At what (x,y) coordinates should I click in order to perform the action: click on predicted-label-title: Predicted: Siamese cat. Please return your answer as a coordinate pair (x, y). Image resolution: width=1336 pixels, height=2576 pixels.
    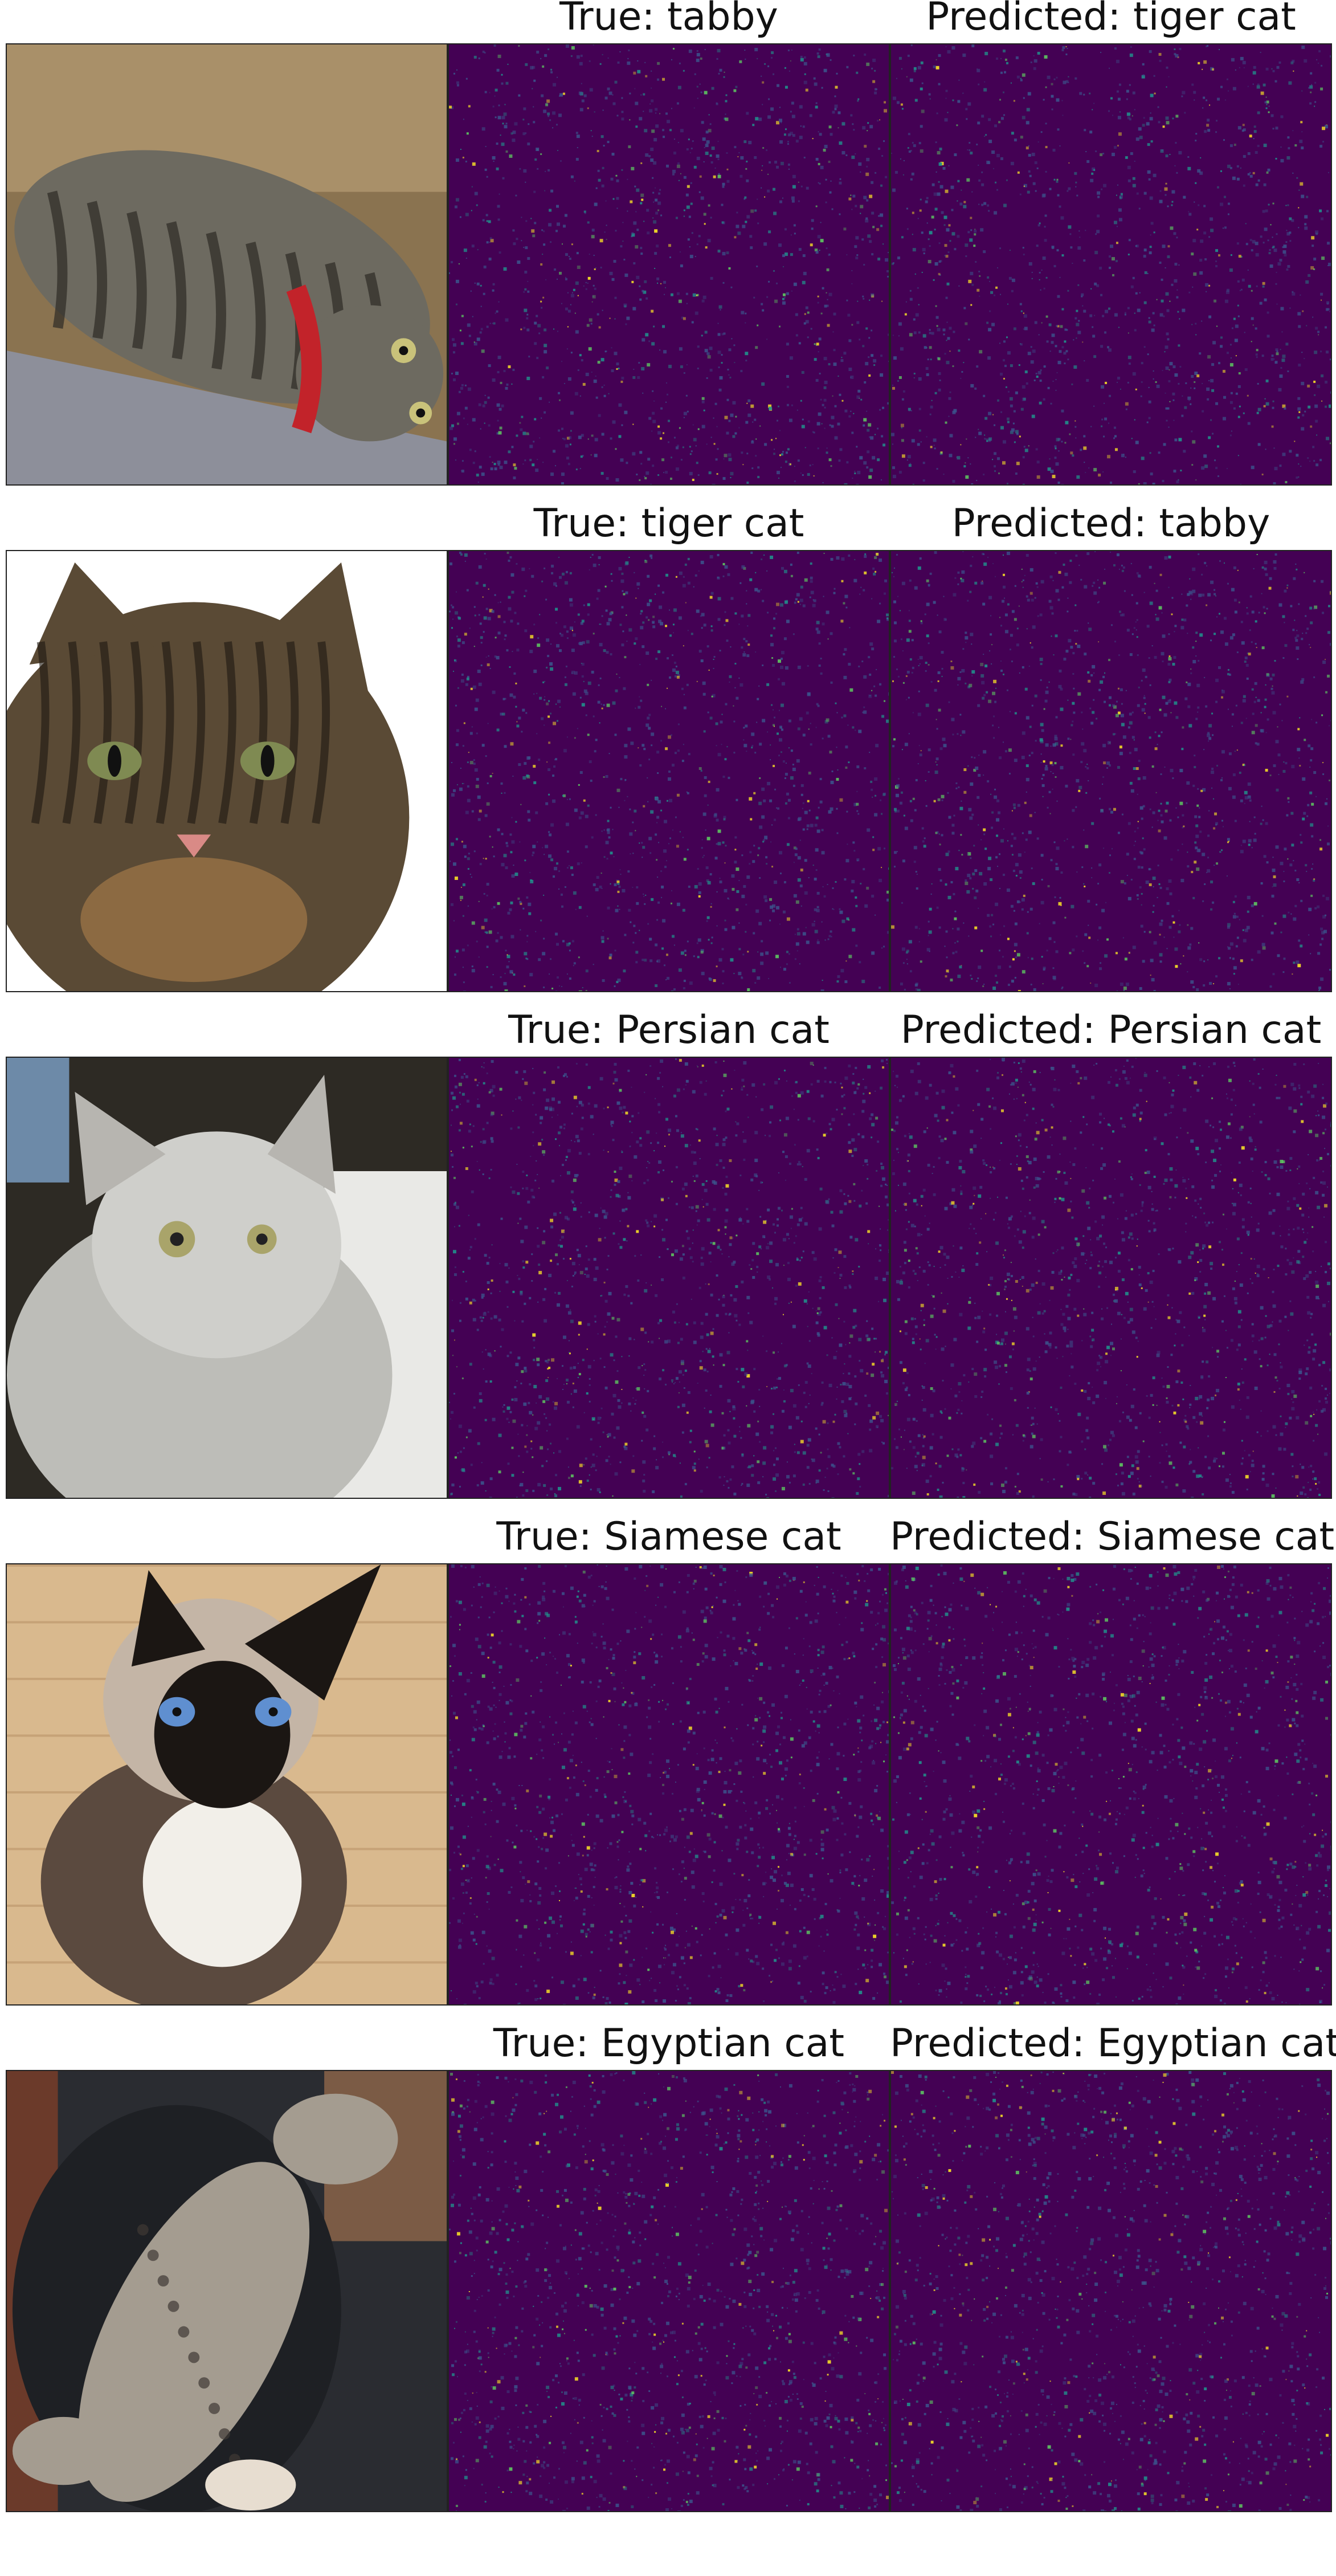
    Looking at the image, I should click on (1111, 1537).